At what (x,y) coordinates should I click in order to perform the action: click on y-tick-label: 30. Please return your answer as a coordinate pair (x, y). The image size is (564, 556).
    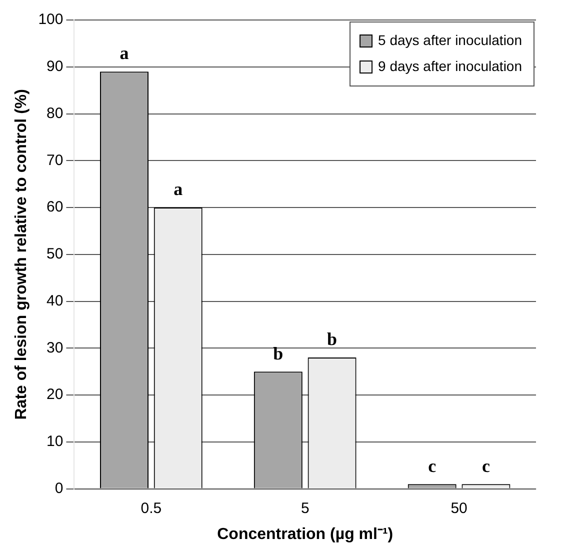
    Looking at the image, I should click on (55, 347).